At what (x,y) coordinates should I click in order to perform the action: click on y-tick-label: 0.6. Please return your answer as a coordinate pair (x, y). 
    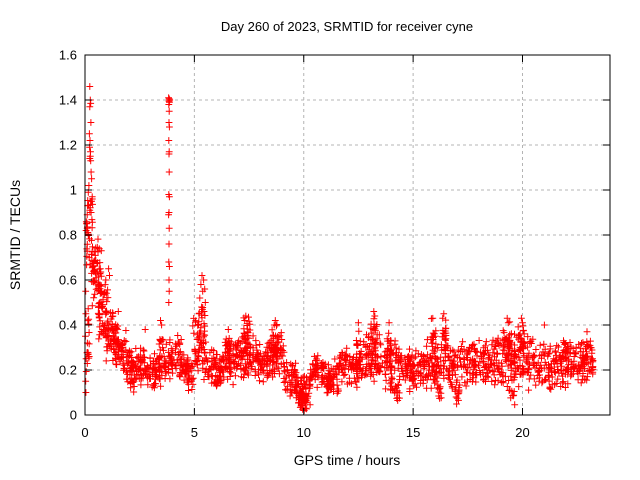
    Looking at the image, I should click on (68, 280).